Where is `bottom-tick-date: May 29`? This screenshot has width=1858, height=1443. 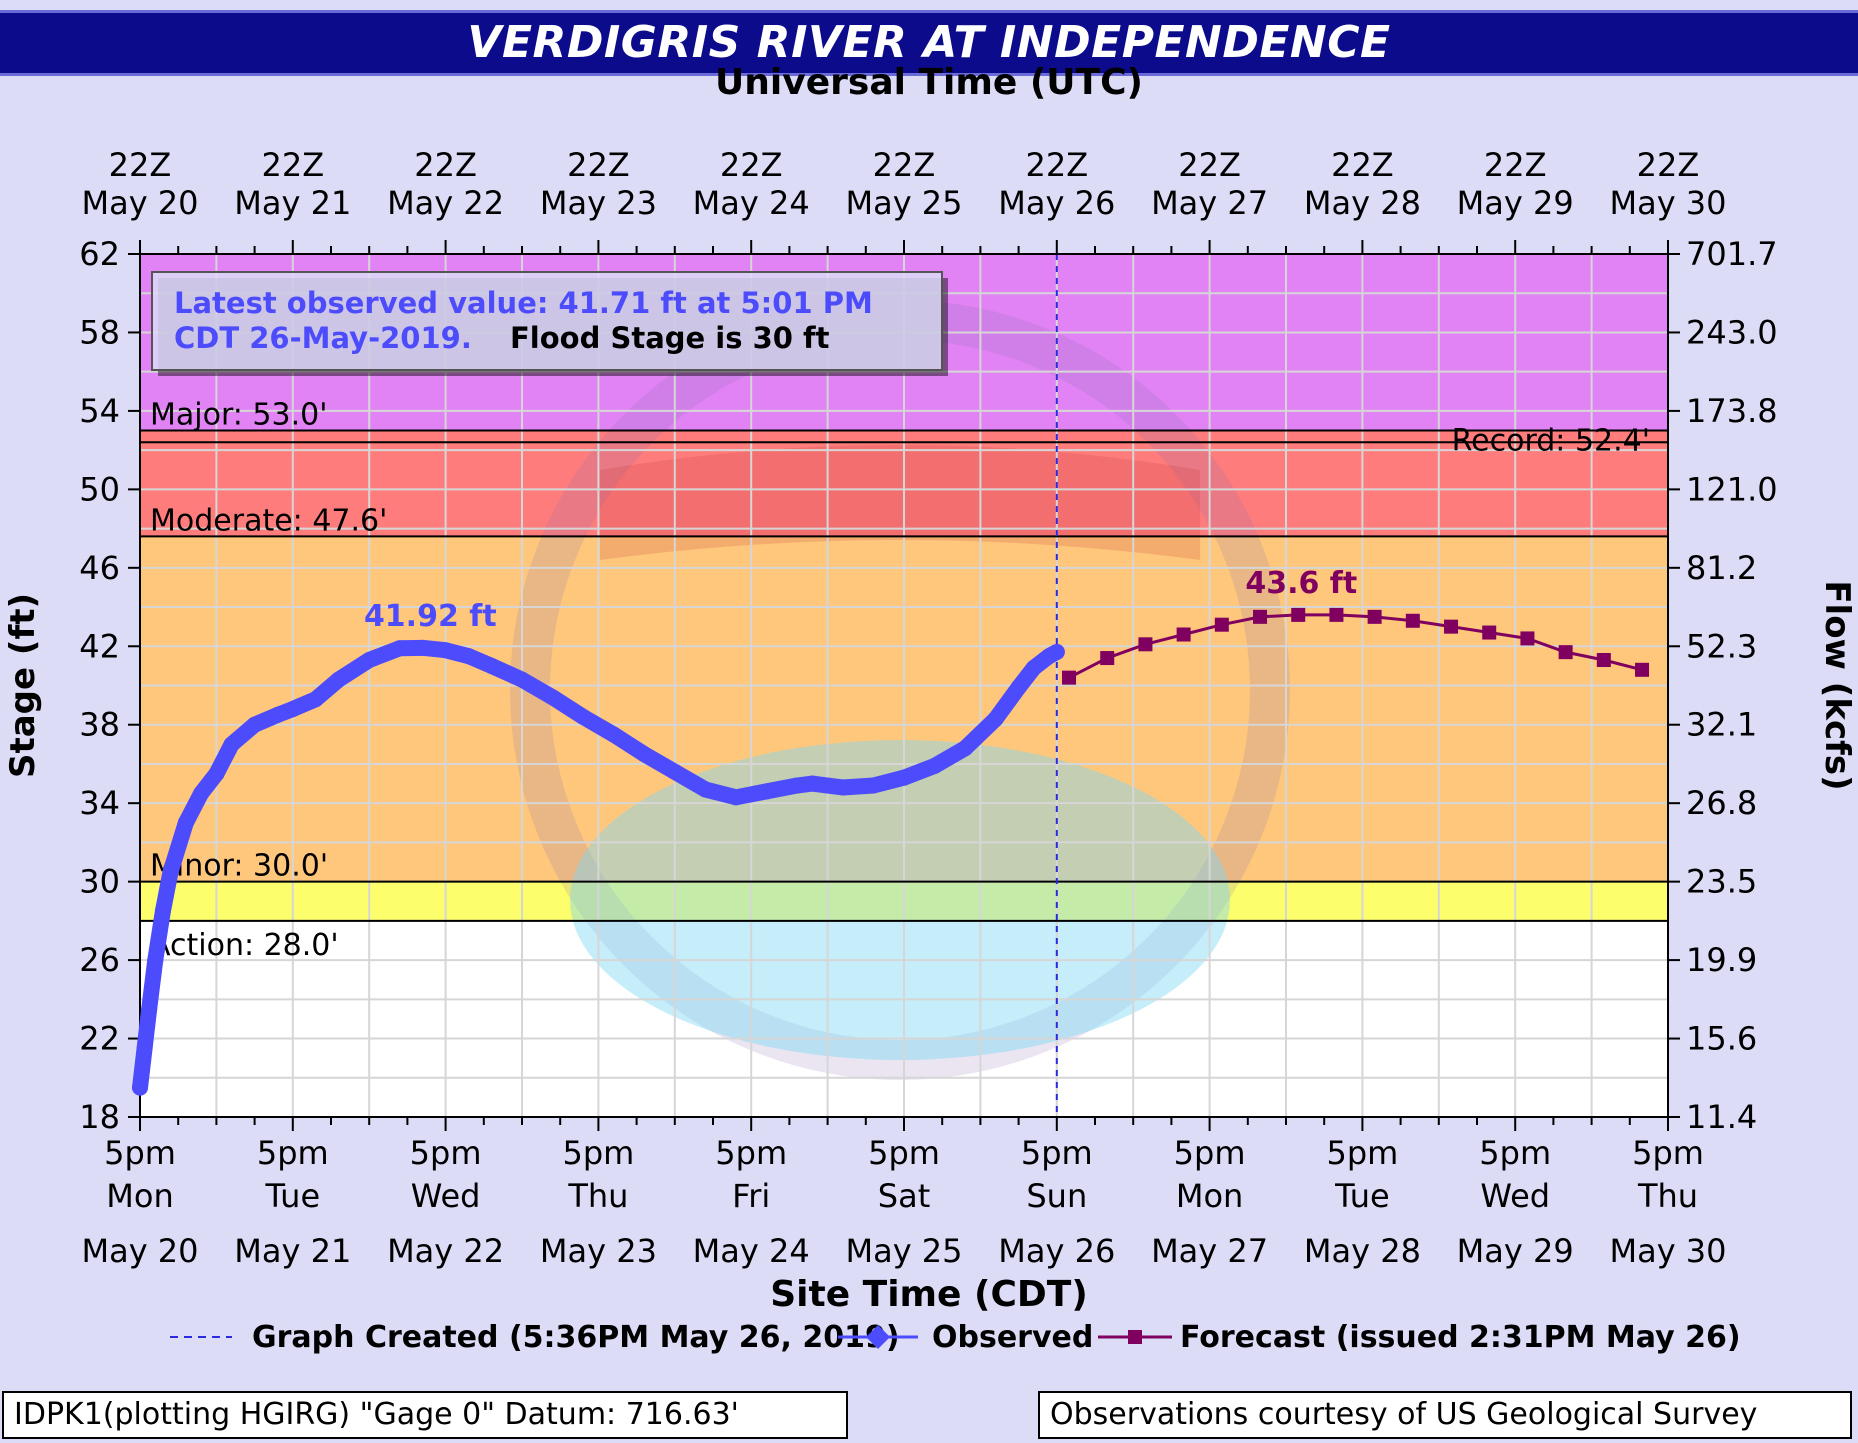
bottom-tick-date: May 29 is located at coordinates (1515, 1251).